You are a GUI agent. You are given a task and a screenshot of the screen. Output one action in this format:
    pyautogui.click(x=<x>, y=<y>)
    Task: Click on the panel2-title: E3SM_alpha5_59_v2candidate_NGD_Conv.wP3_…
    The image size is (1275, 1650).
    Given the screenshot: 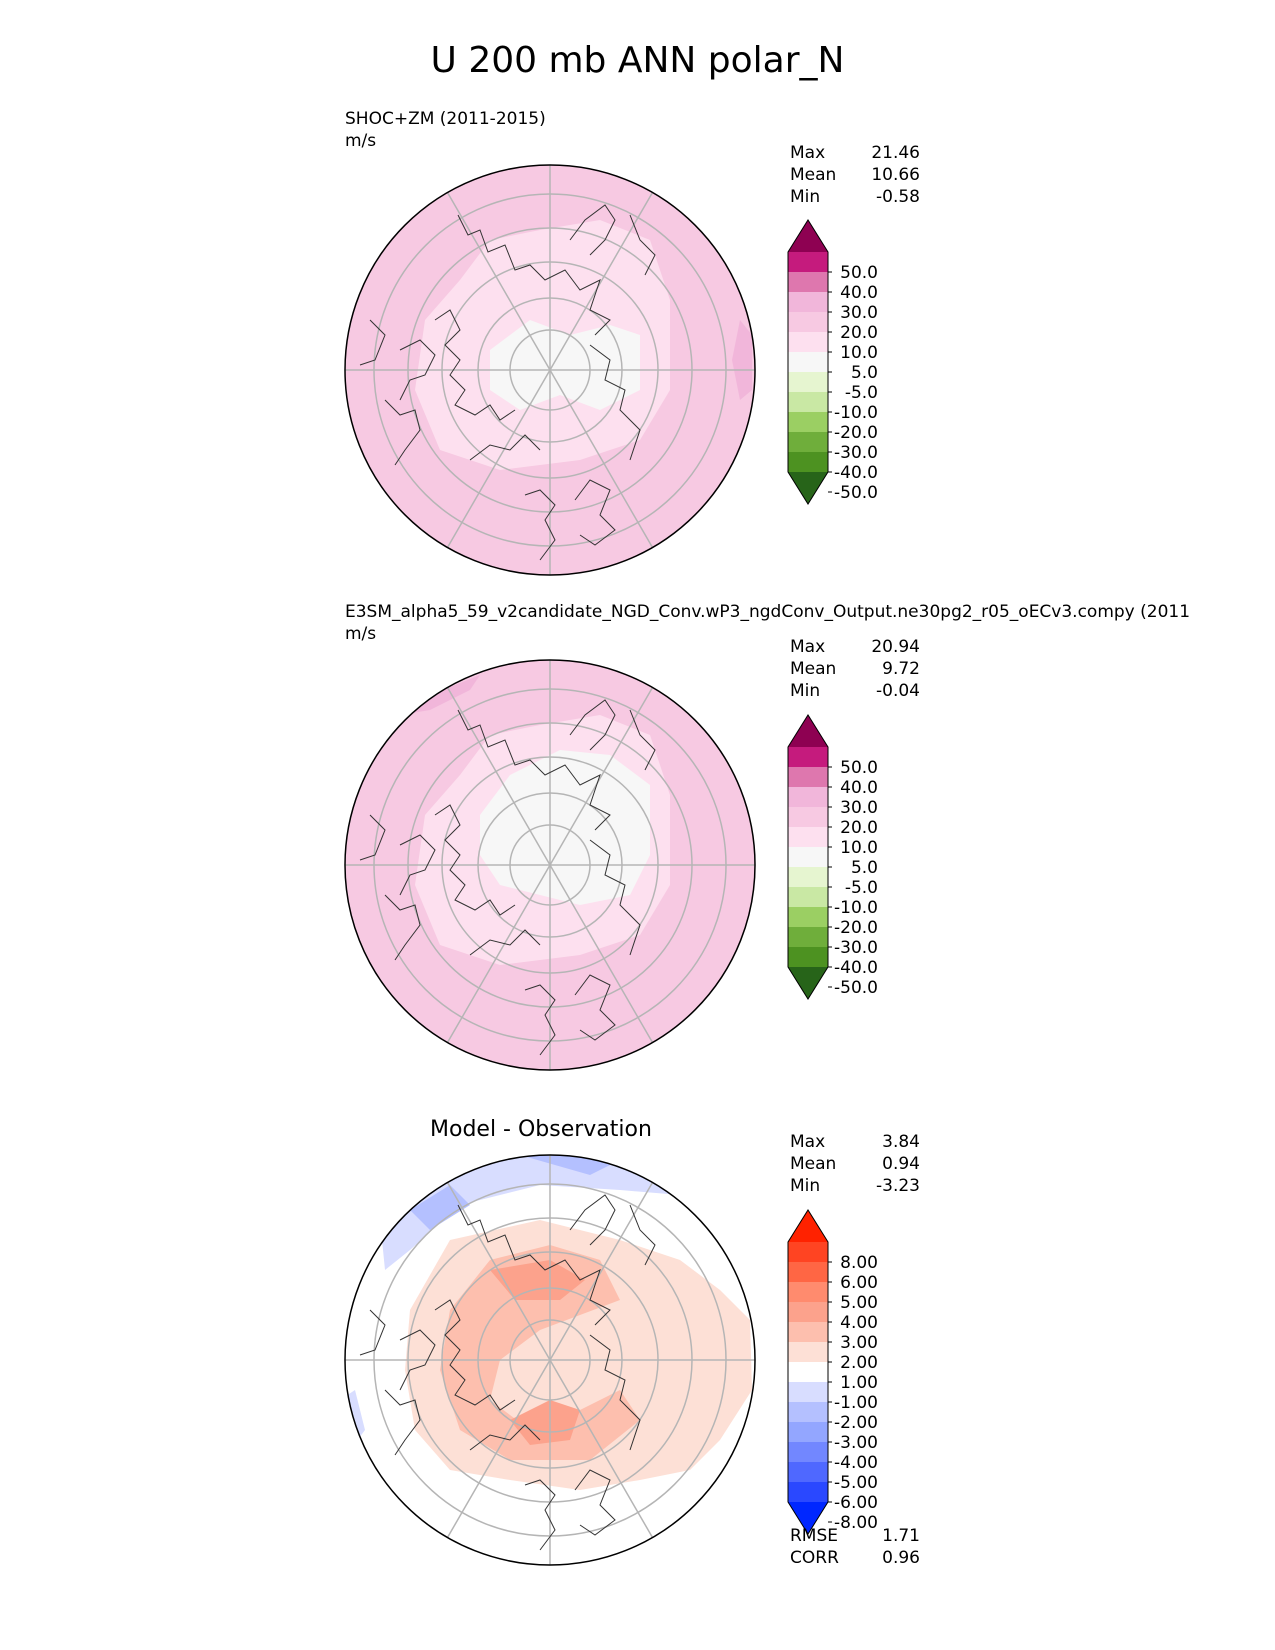 What is the action you would take?
    pyautogui.click(x=767, y=623)
    